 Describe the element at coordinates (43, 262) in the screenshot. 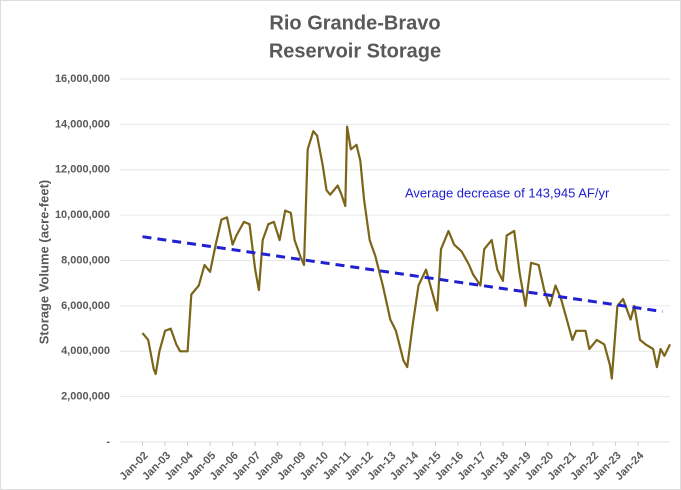

I see `y-axis-label: Storage Volume (acre-feet)` at that location.